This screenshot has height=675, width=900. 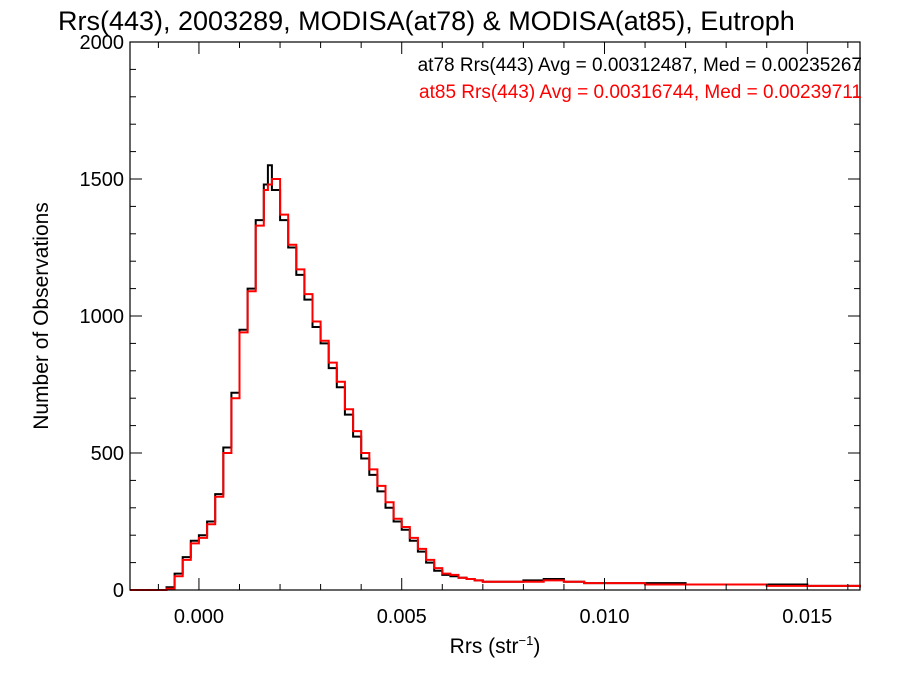 I want to click on x-tick-label: 0.005, so click(x=402, y=617).